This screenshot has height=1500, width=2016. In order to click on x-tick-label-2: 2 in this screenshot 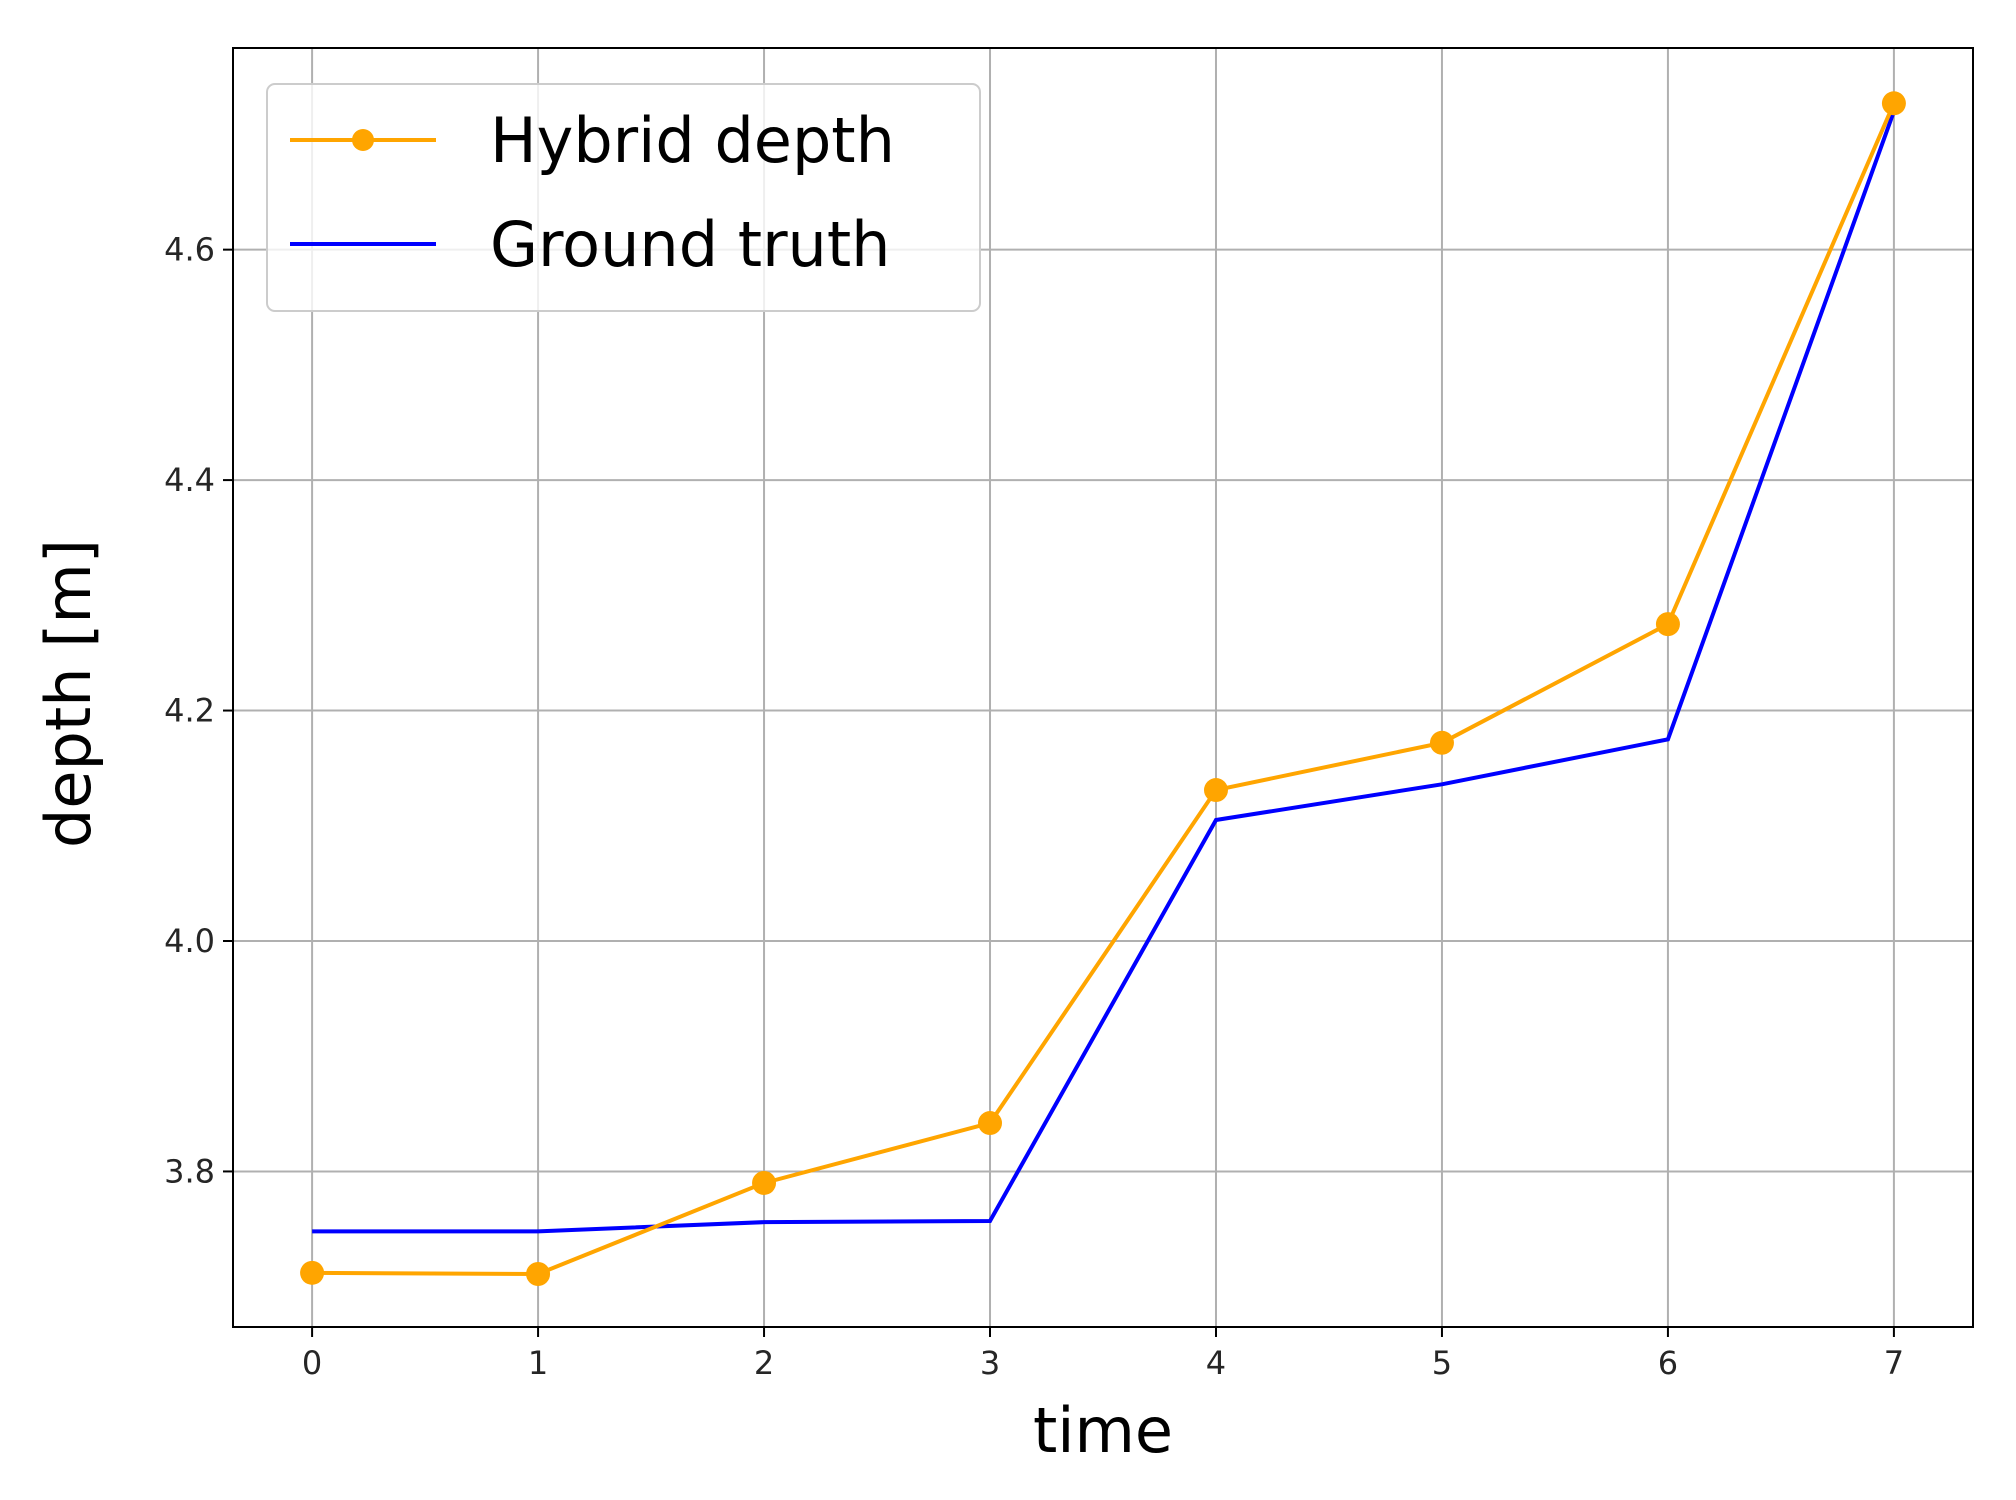, I will do `click(764, 1363)`.